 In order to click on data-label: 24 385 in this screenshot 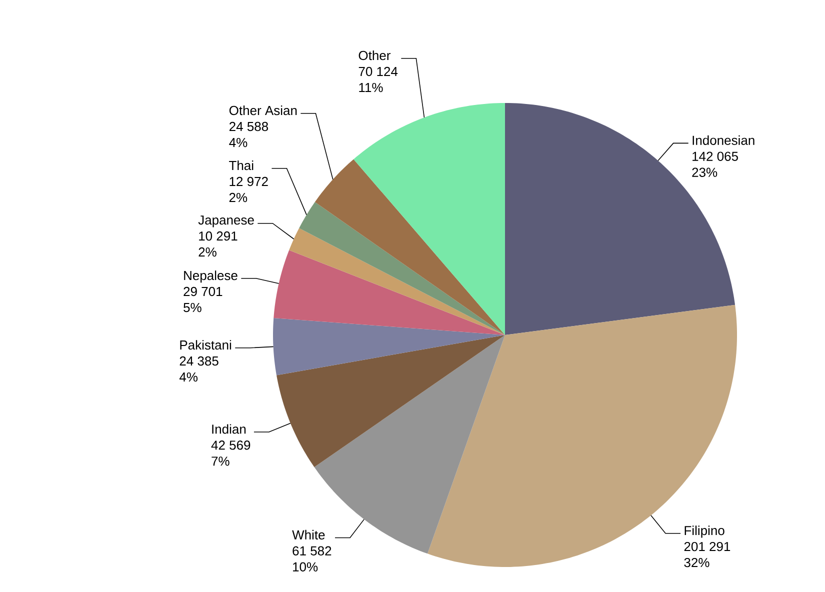, I will do `click(199, 361)`.